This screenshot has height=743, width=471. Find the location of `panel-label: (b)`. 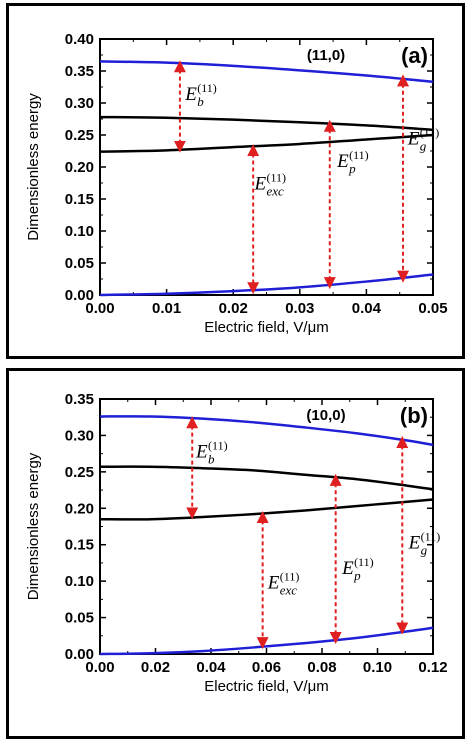

panel-label: (b) is located at coordinates (414, 415).